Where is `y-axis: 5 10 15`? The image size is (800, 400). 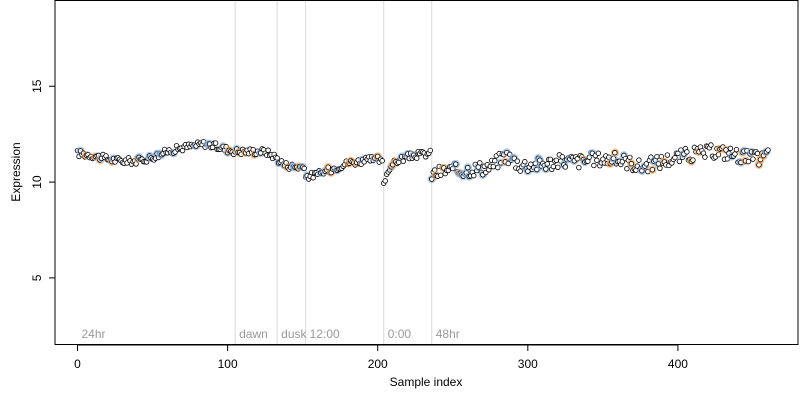 y-axis: 5 10 15 is located at coordinates (43, 180).